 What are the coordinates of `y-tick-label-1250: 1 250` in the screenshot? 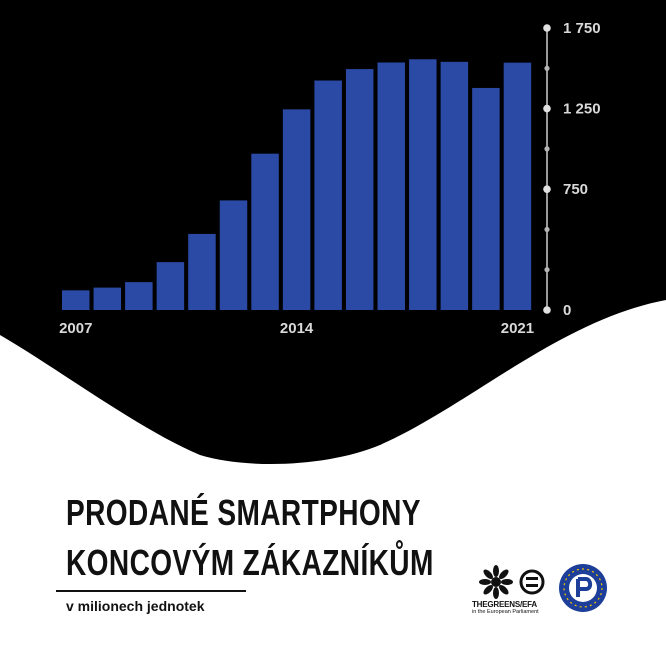 It's located at (582, 109).